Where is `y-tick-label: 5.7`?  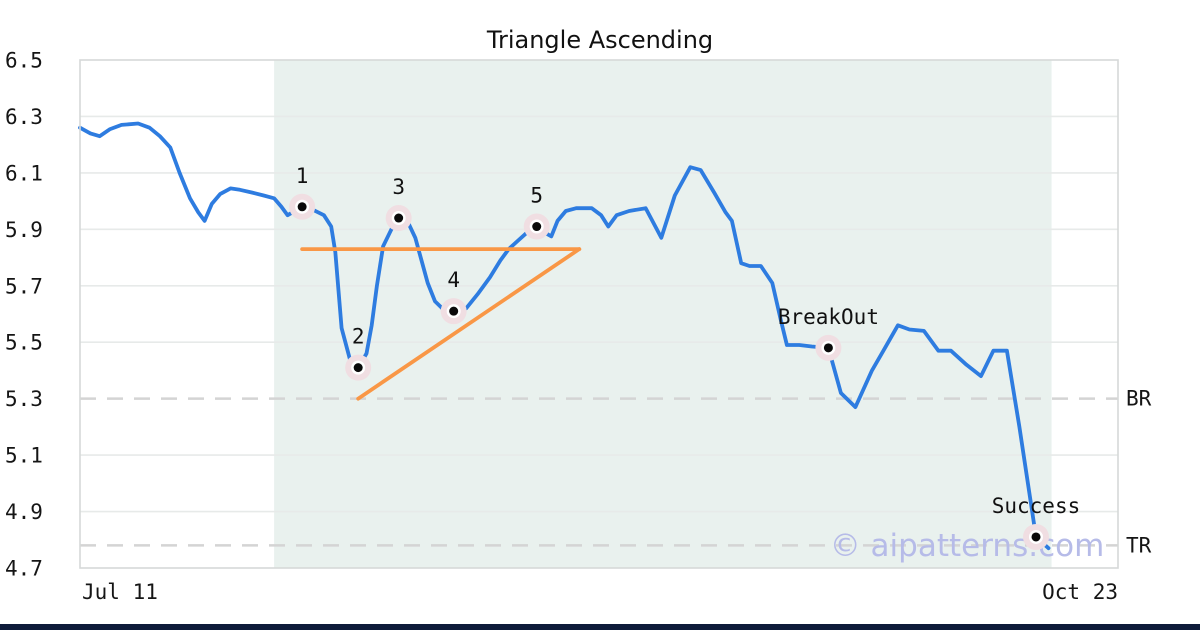
y-tick-label: 5.7 is located at coordinates (24, 286).